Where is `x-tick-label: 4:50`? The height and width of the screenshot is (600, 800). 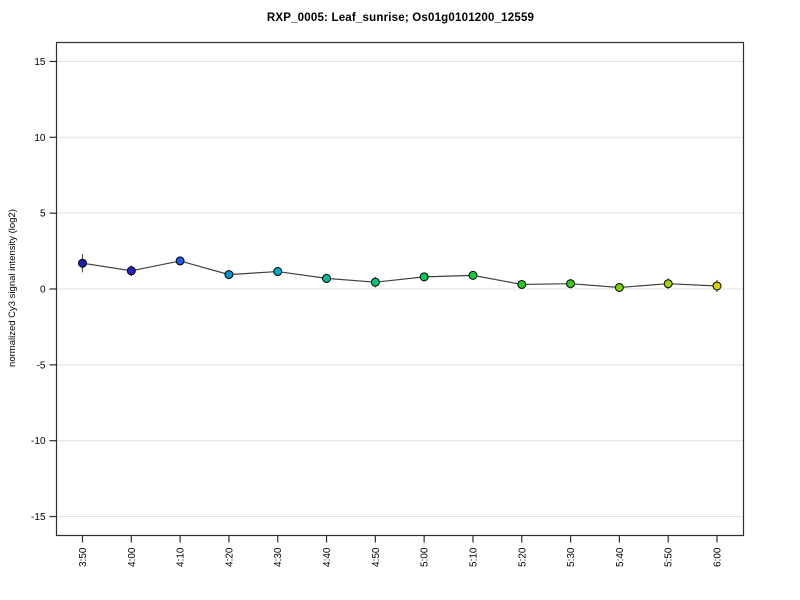
x-tick-label: 4:50 is located at coordinates (376, 557).